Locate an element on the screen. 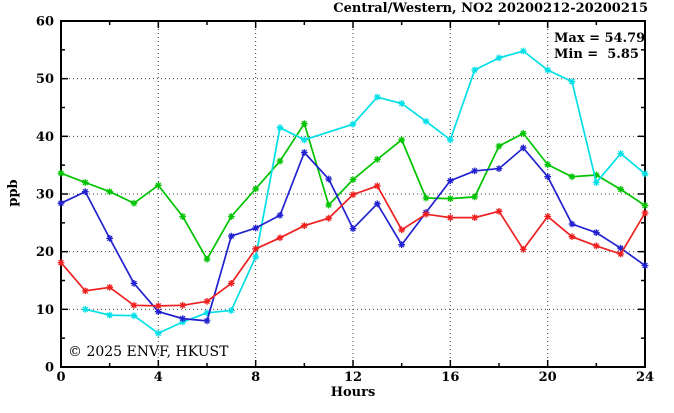  y-tick-label-40: 40 is located at coordinates (45, 137).